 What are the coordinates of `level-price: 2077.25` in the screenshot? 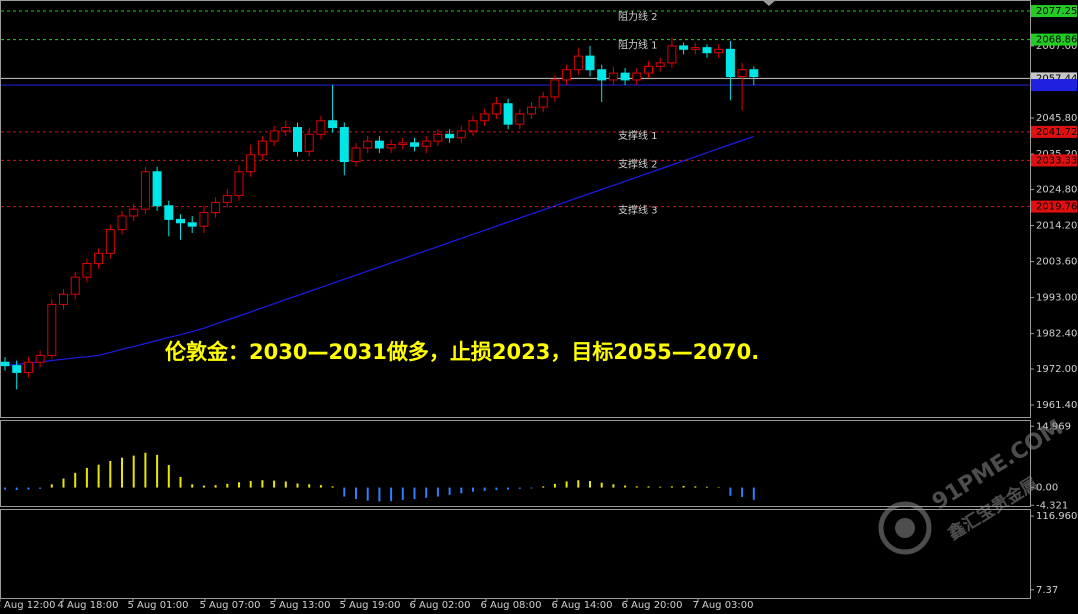 It's located at (1056, 11).